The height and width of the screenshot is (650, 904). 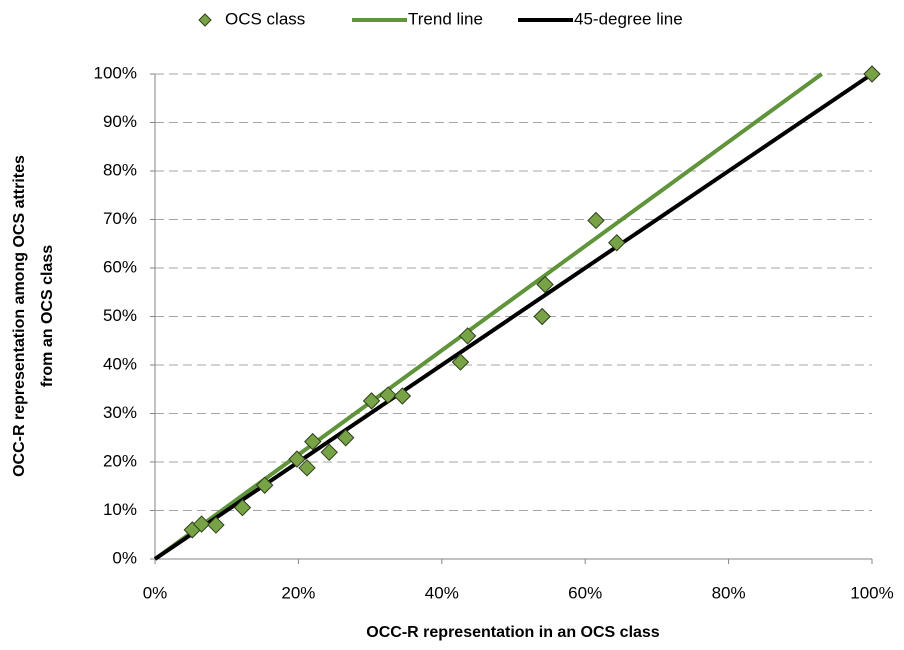 What do you see at coordinates (120, 363) in the screenshot?
I see `y-tick-label: 40%` at bounding box center [120, 363].